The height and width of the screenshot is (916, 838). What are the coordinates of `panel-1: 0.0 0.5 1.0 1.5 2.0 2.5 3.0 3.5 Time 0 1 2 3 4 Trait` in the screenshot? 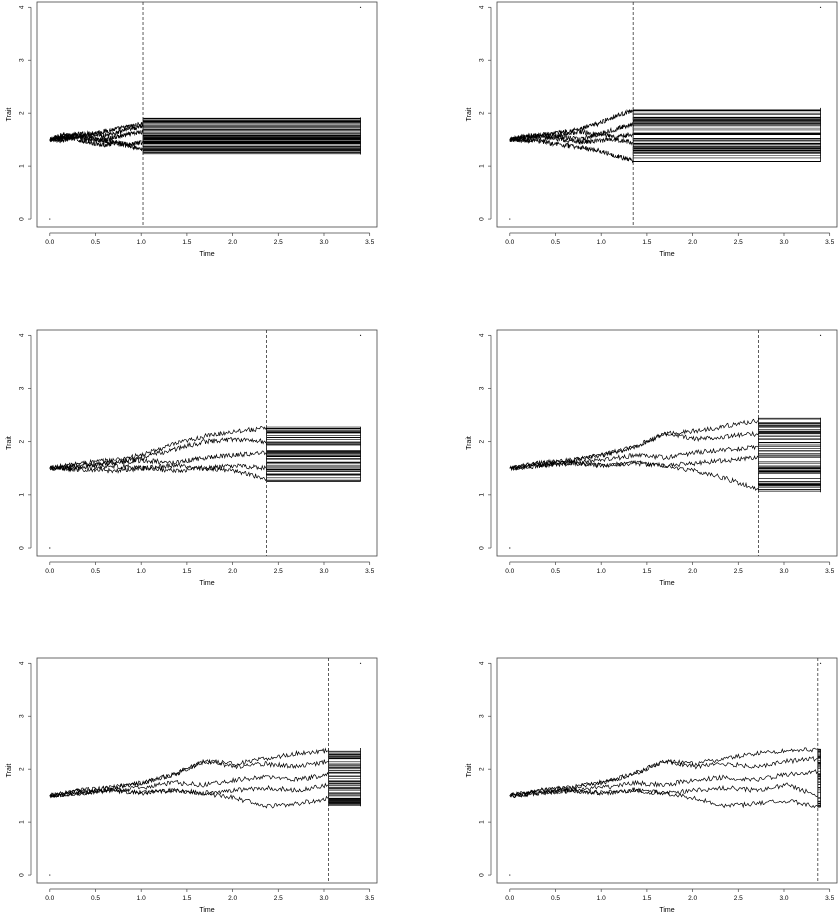 It's located at (192, 129).